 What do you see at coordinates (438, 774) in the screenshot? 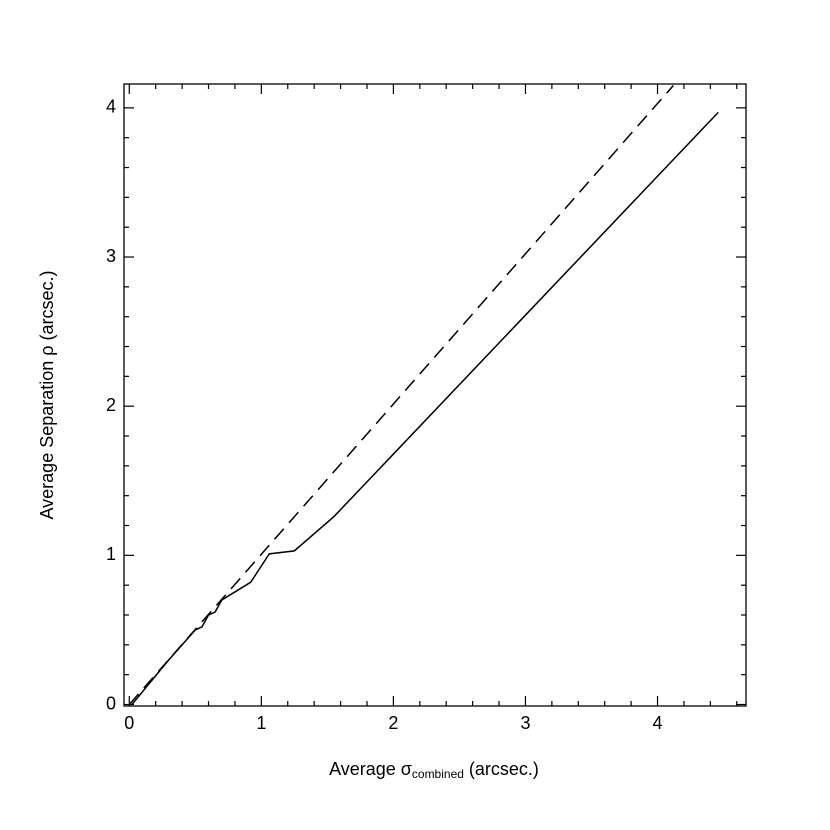
I see `x-label-subscript: combined` at bounding box center [438, 774].